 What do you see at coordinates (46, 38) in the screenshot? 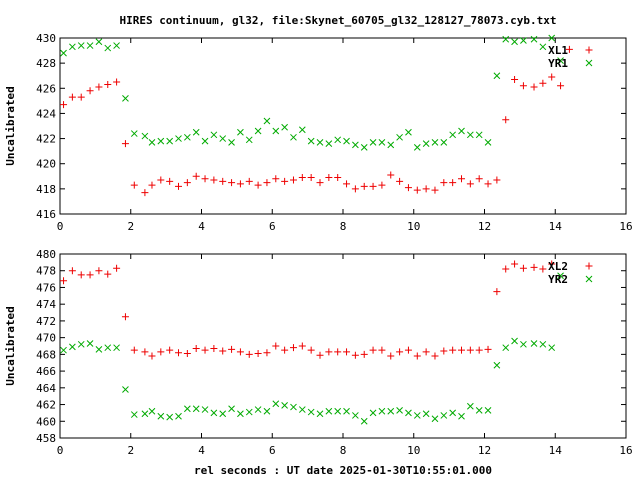
I see `y-tick-label: 430` at bounding box center [46, 38].